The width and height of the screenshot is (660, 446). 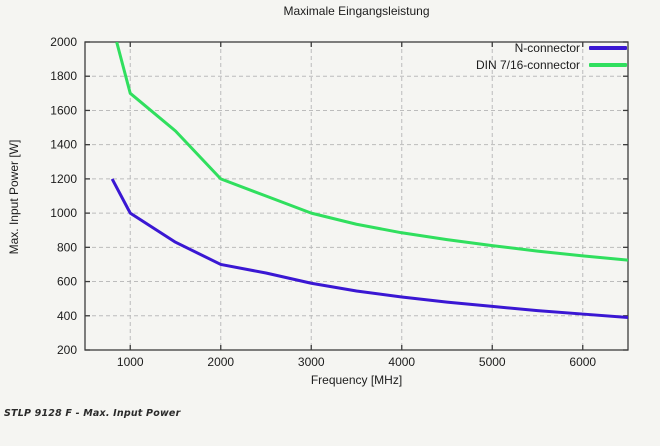 I want to click on x-axis-label: Frequency [MHz], so click(x=356, y=380).